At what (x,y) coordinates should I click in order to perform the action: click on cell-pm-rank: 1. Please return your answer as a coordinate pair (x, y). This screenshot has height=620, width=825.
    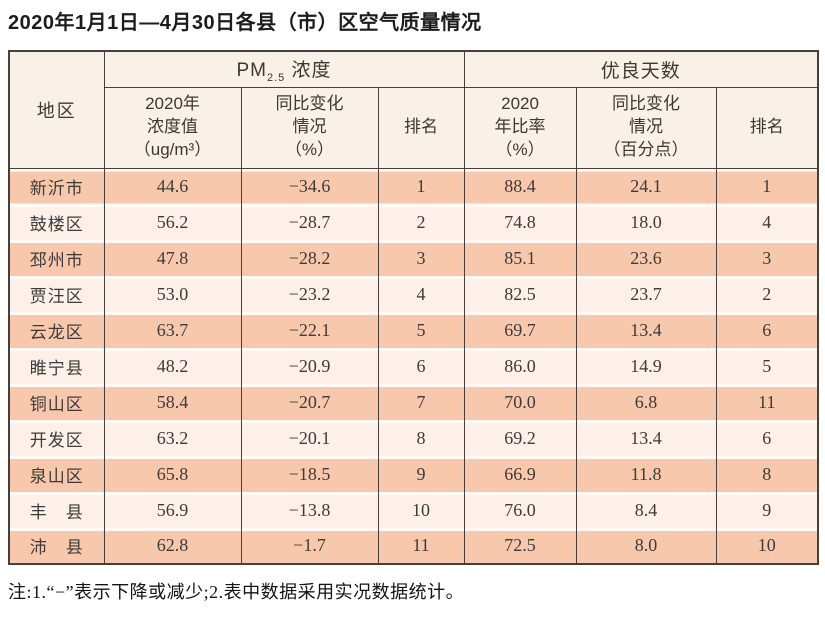
    Looking at the image, I should click on (421, 186).